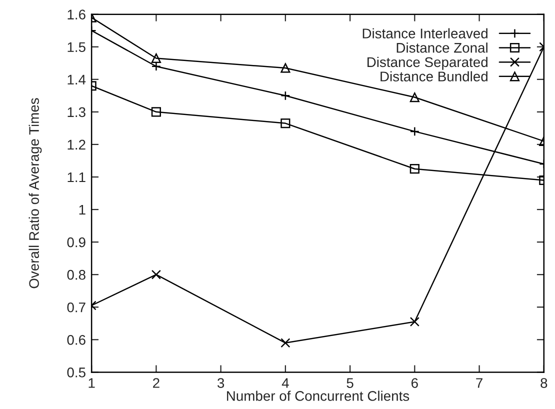  Describe the element at coordinates (76, 339) in the screenshot. I see `y-tick-label: 0.6` at that location.